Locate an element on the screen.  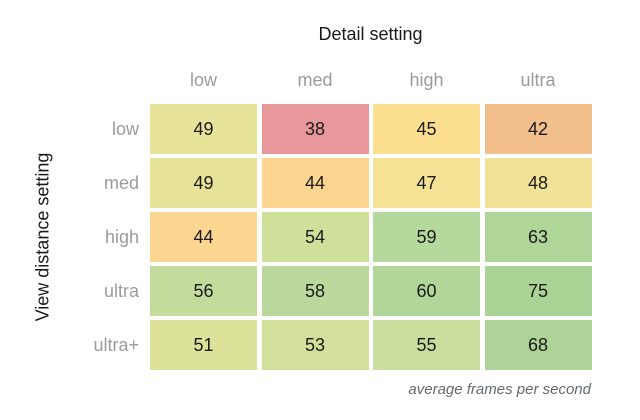
x-axis-title: Detail setting is located at coordinates (370, 34).